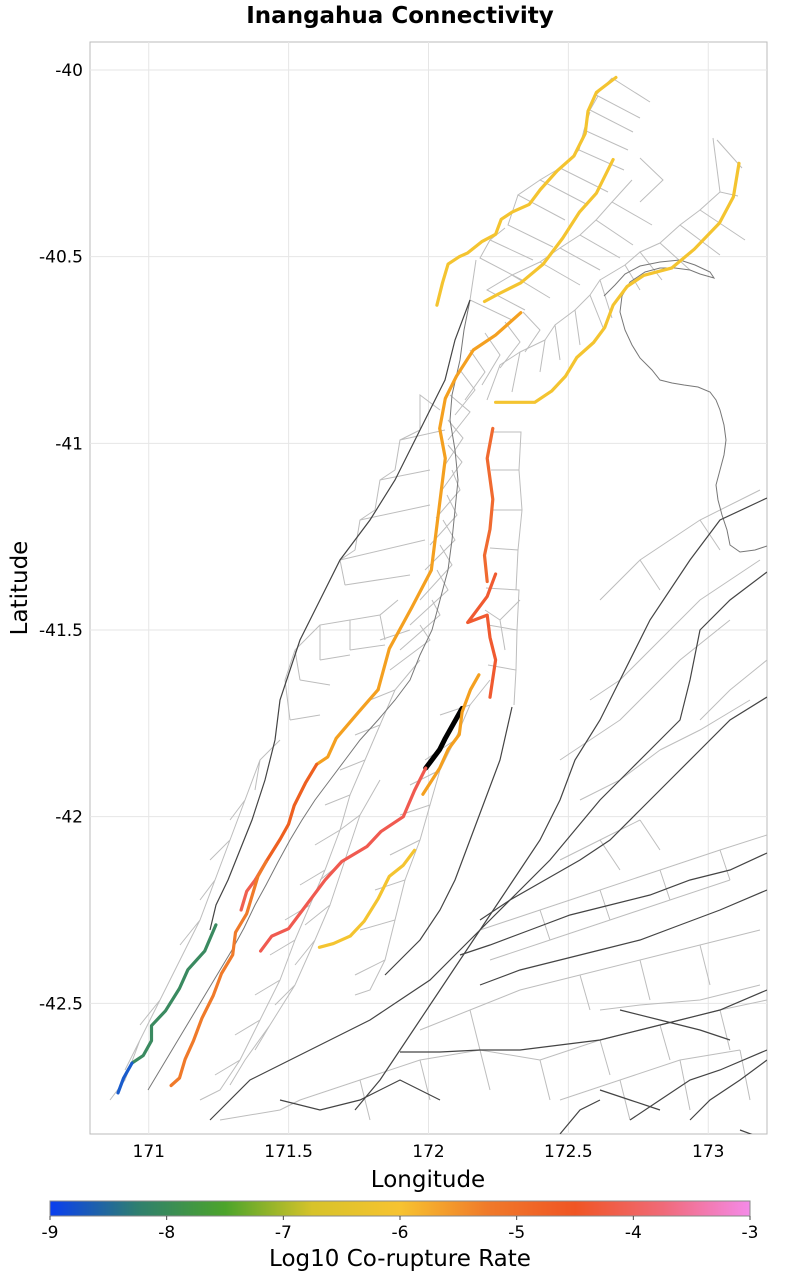 The image size is (800, 1281). Describe the element at coordinates (428, 1180) in the screenshot. I see `x-axis-label: Longitude` at that location.